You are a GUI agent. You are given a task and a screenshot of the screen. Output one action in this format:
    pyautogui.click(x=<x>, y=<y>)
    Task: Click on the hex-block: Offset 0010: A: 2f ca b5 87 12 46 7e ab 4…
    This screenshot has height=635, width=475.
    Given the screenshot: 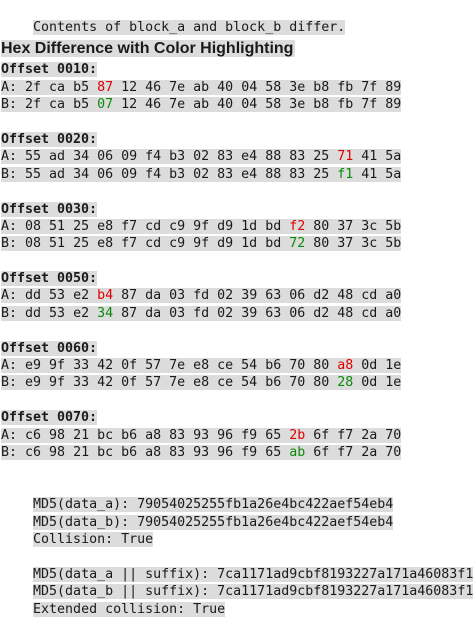 What is the action you would take?
    pyautogui.click(x=238, y=87)
    